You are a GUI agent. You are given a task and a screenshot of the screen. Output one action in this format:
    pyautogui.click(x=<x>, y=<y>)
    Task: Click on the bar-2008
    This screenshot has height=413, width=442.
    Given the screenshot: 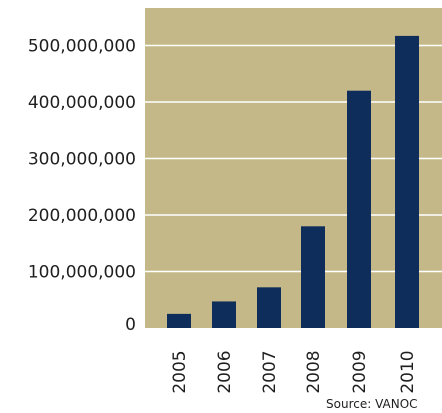 What is the action you would take?
    pyautogui.click(x=313, y=277)
    